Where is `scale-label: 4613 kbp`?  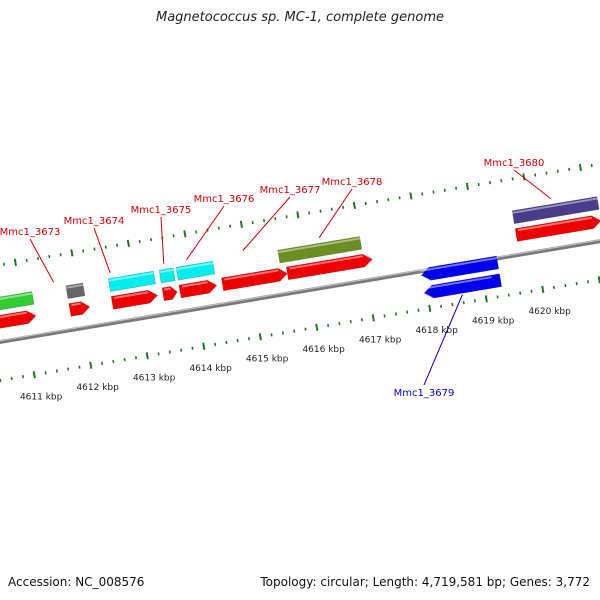
scale-label: 4613 kbp is located at coordinates (154, 378).